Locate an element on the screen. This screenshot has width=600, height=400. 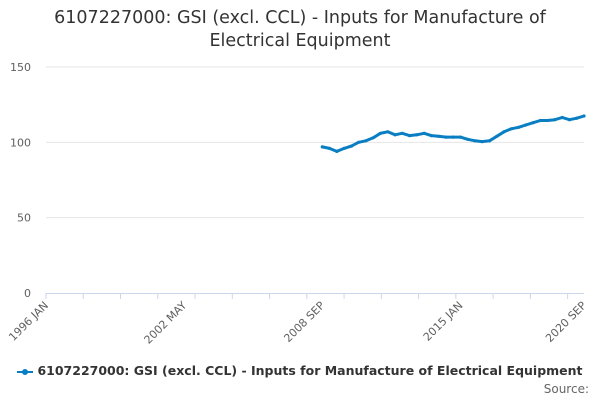
legend-line-marker-icon is located at coordinates (25, 372).